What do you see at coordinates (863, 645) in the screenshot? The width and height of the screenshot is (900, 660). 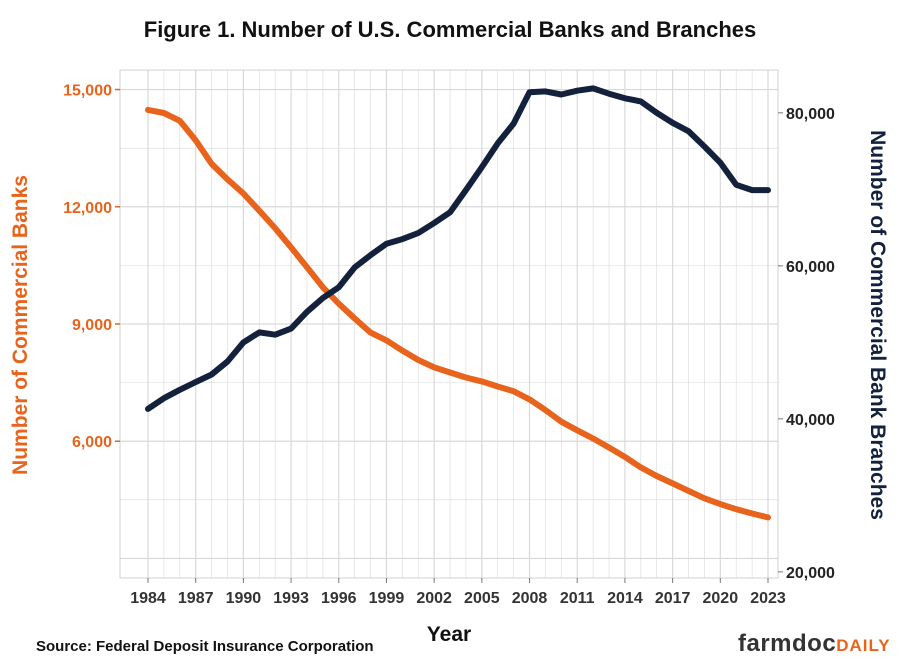 I see `brand-part2: DAILY` at bounding box center [863, 645].